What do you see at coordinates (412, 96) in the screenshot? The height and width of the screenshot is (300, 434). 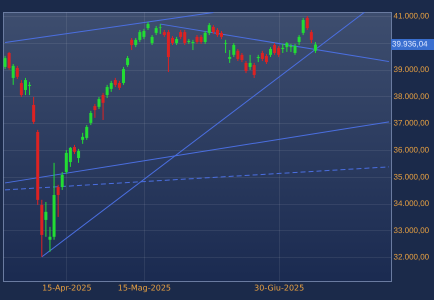 I see `y-tick-label: 38.000,00` at bounding box center [412, 96].